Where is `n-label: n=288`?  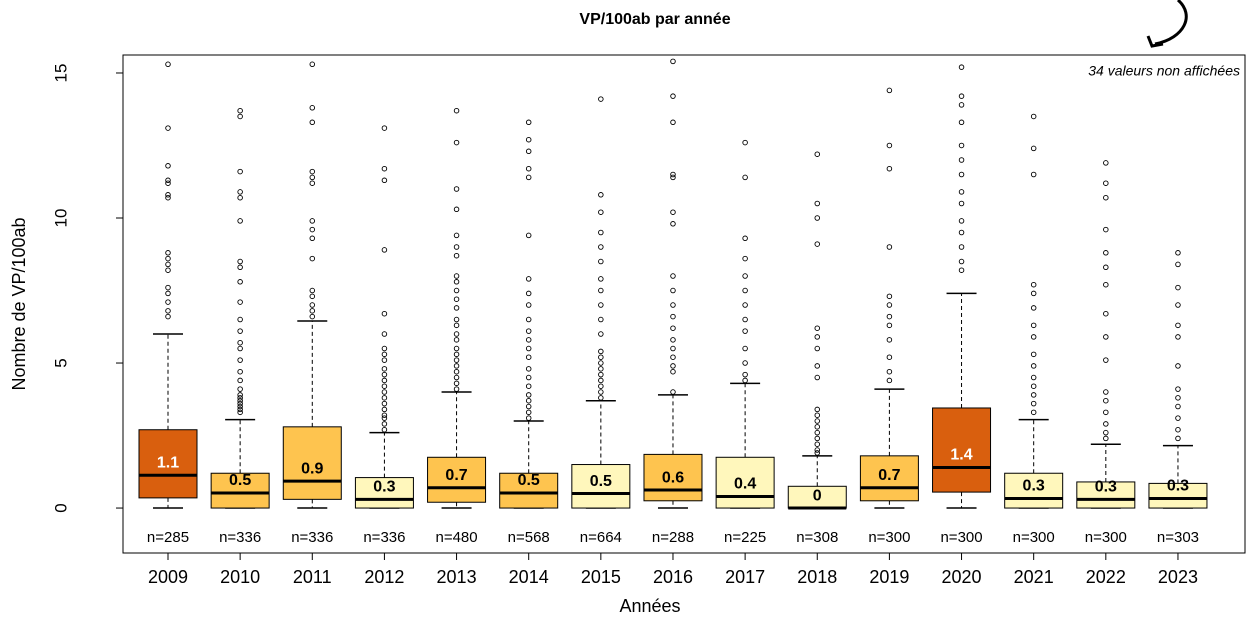
n-label: n=288 is located at coordinates (673, 537).